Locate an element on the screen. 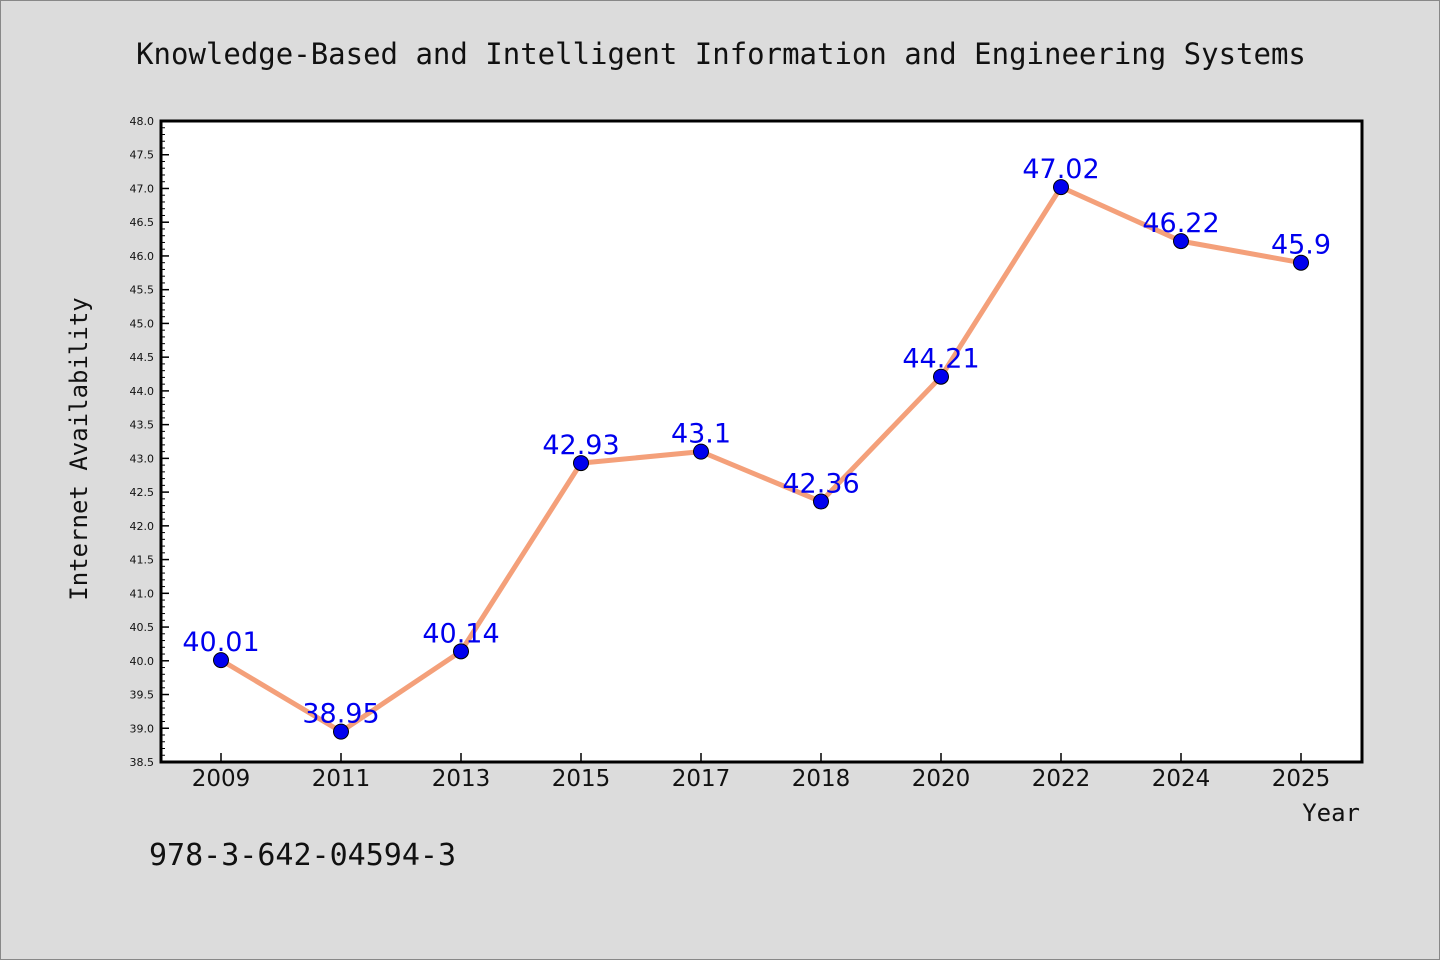 The width and height of the screenshot is (1440, 960). data-label: 42.36 is located at coordinates (820, 484).